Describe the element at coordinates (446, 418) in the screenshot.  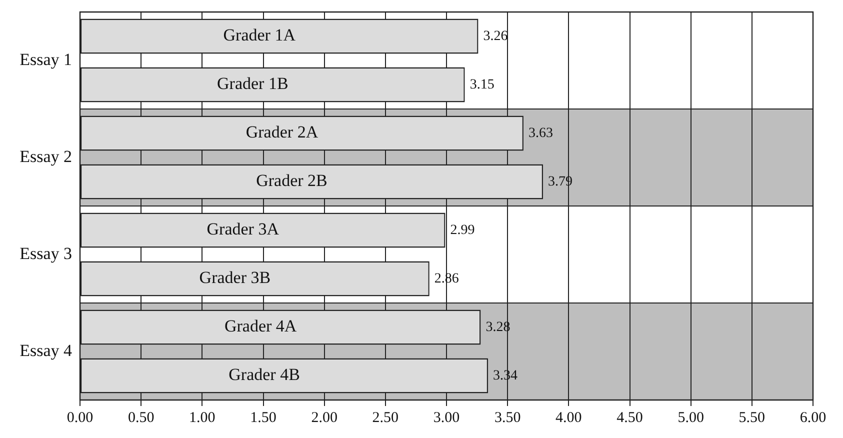
I see `x-tick-label: 3.00` at that location.